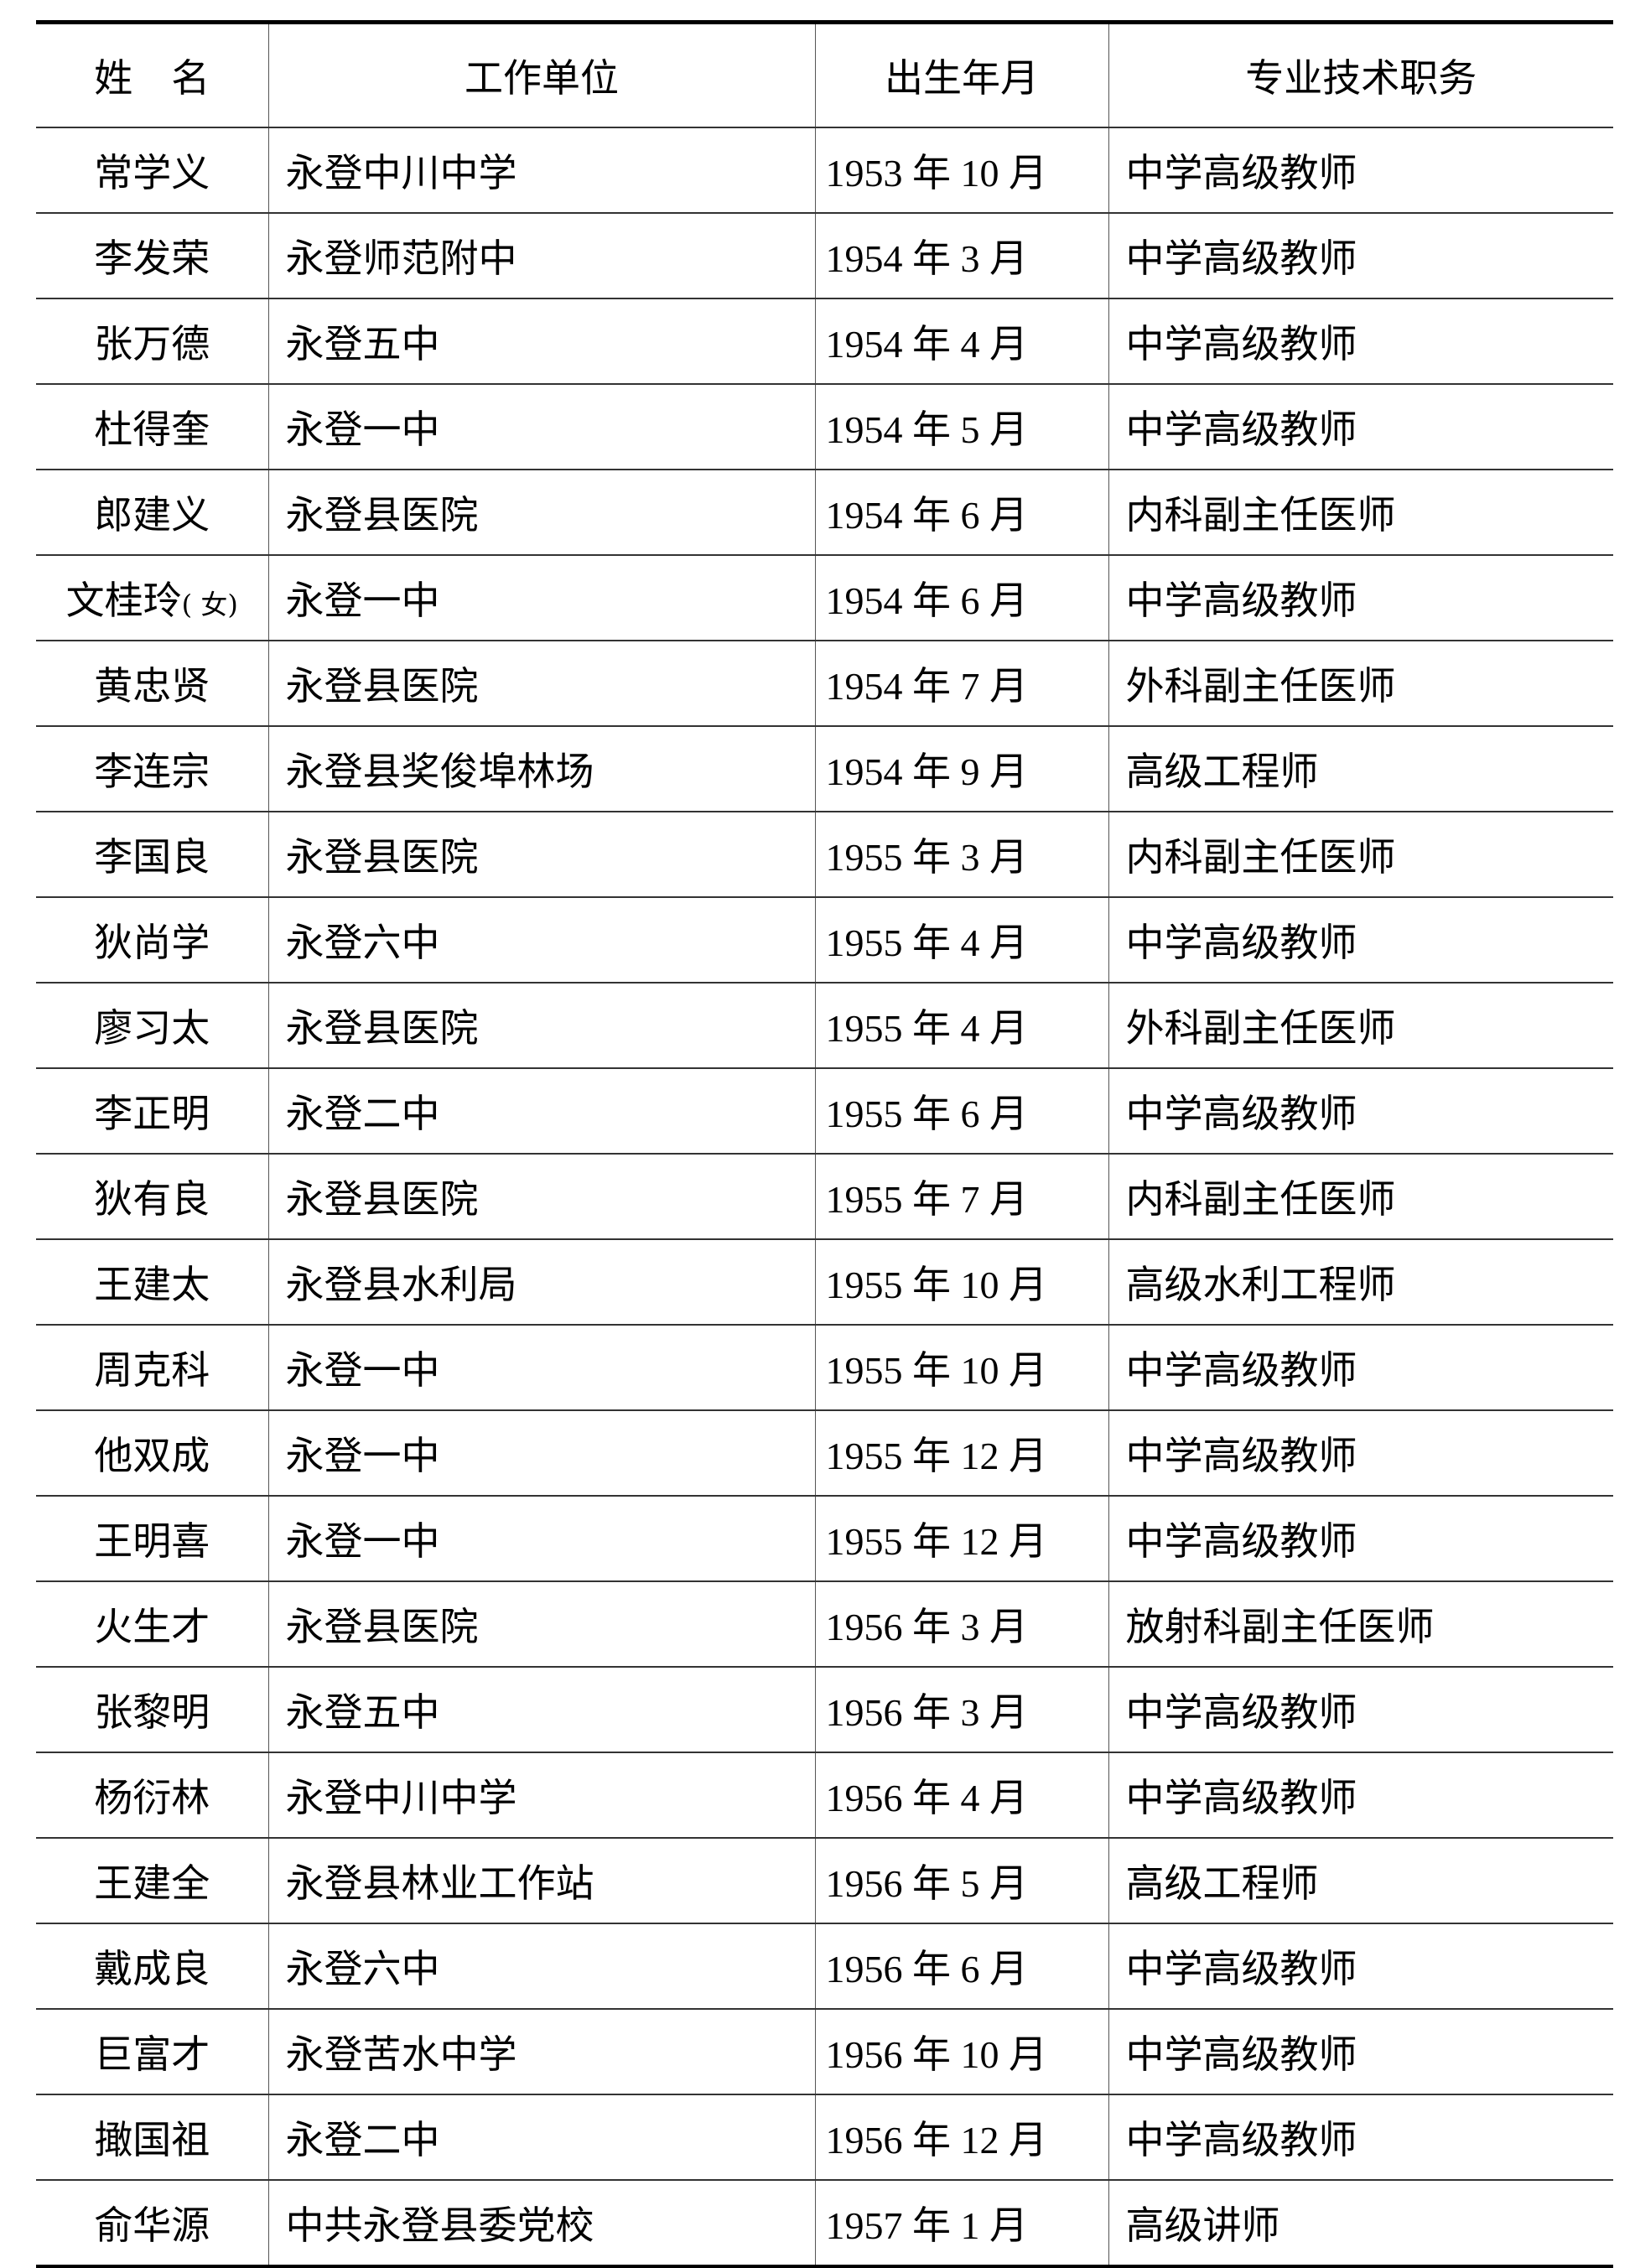  I want to click on title-cell-text: 高级水利工程师, so click(1260, 1284).